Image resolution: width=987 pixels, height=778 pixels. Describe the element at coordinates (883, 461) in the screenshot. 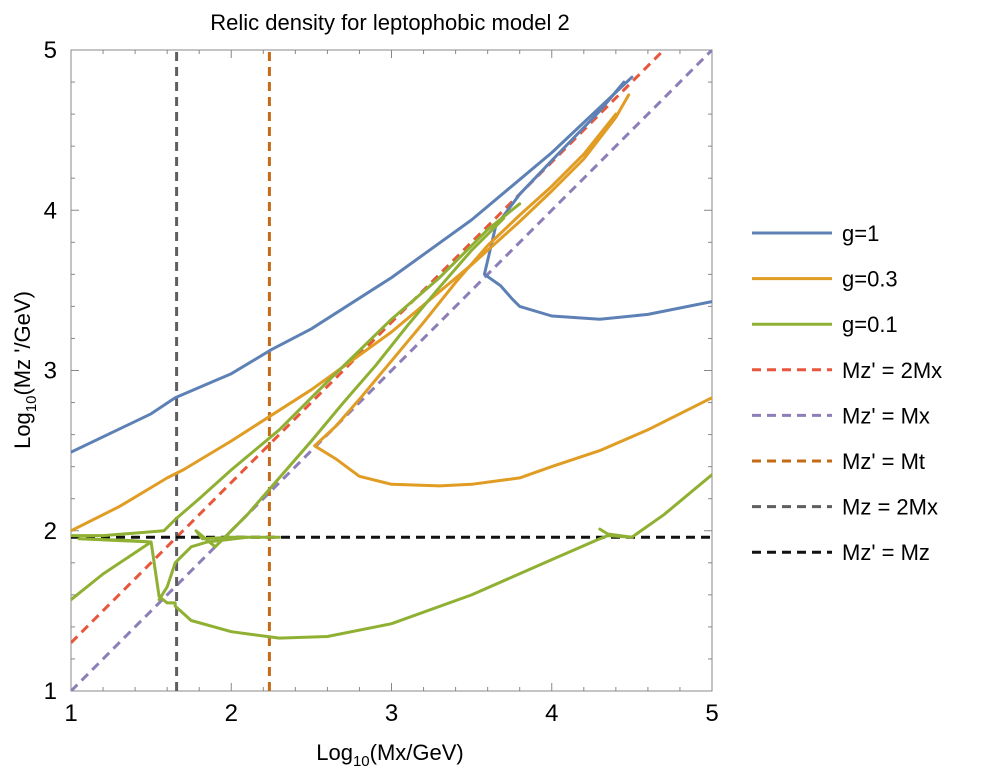

I see `legend-label-mz-mt: Mz' = Mt` at that location.